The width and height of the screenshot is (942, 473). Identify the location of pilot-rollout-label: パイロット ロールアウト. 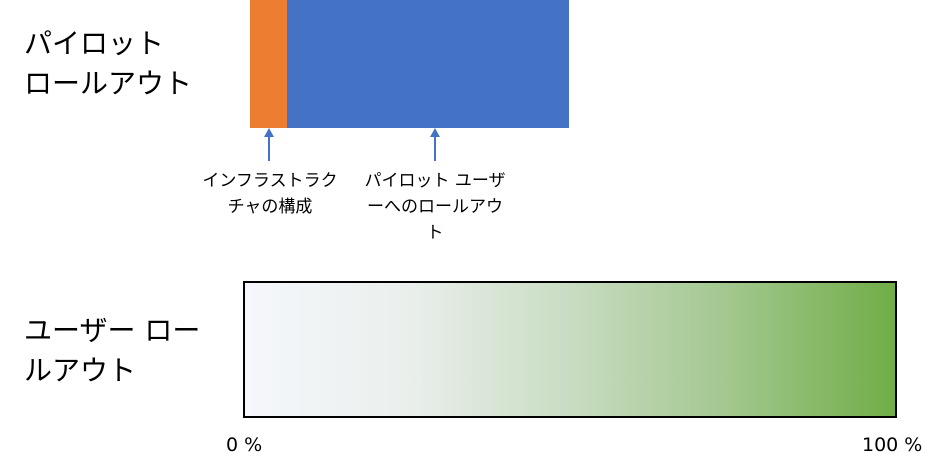
(108, 63).